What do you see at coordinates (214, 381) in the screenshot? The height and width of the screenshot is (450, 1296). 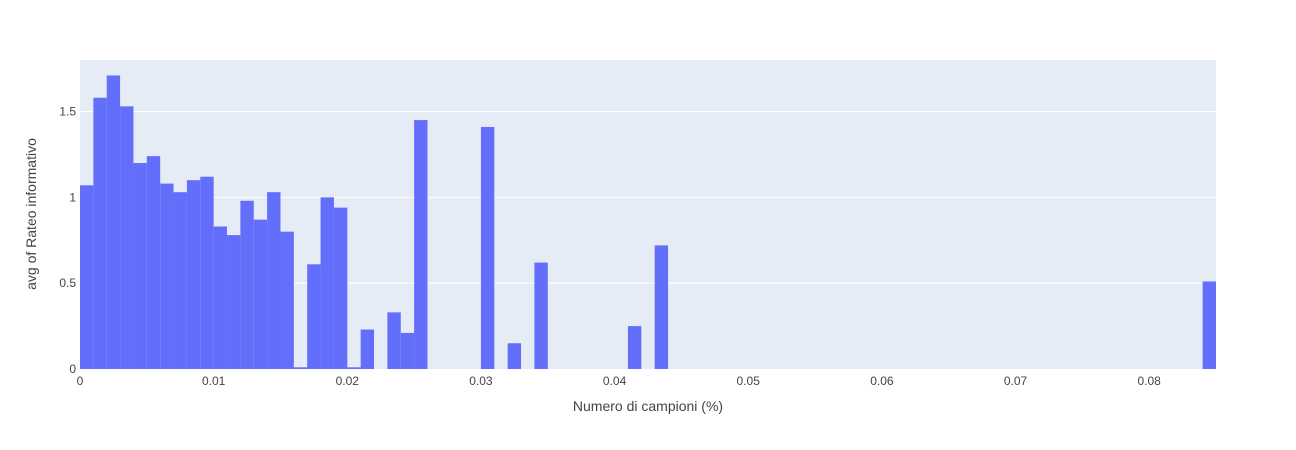 I see `x-tick-label: 0.01` at bounding box center [214, 381].